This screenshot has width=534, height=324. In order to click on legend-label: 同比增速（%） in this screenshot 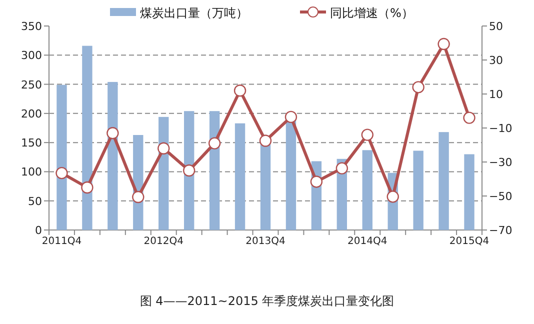, I will do `click(372, 13)`.